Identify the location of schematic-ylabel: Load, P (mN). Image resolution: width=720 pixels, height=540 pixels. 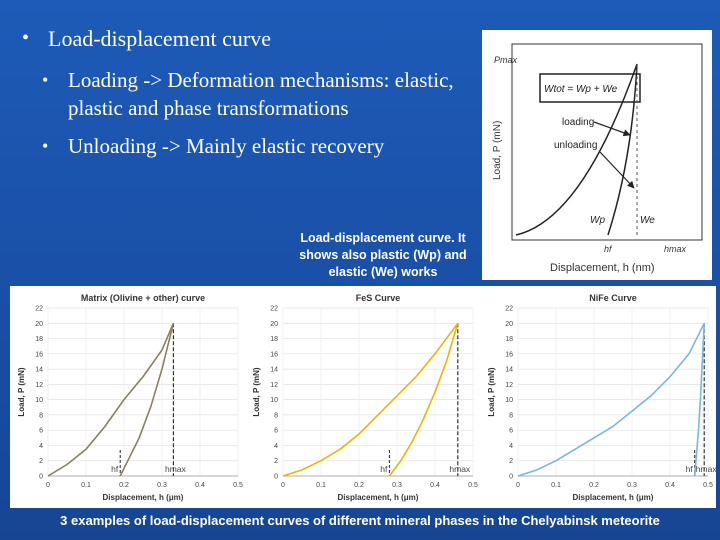
(497, 150).